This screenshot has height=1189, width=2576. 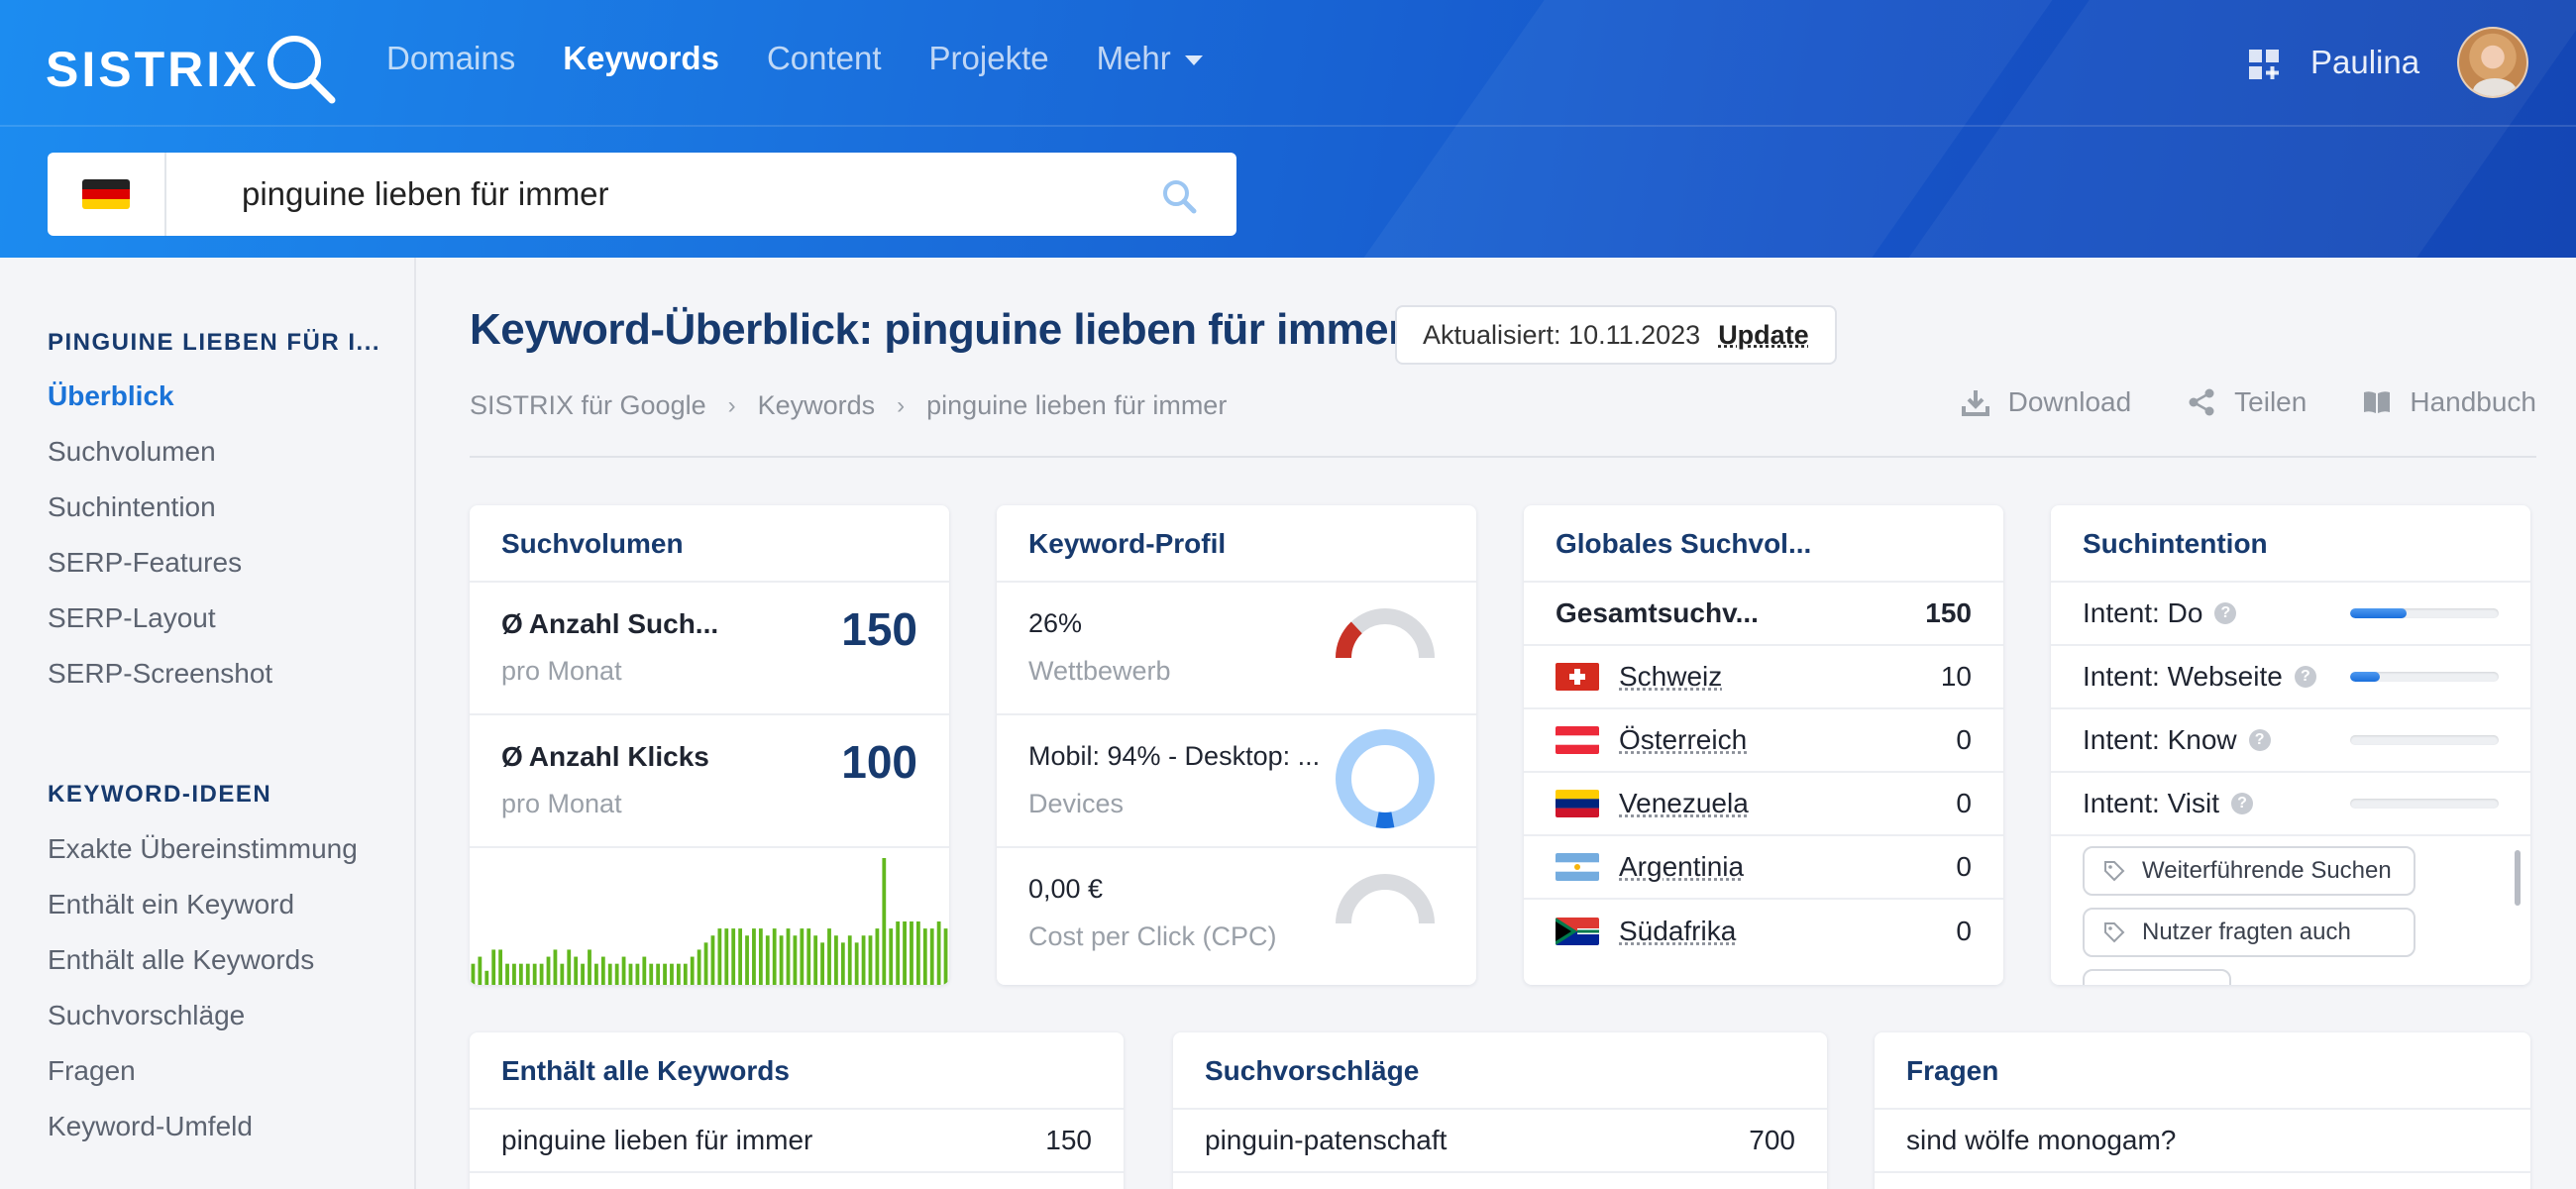 I want to click on nav-mehr: Mehr, so click(x=1150, y=59).